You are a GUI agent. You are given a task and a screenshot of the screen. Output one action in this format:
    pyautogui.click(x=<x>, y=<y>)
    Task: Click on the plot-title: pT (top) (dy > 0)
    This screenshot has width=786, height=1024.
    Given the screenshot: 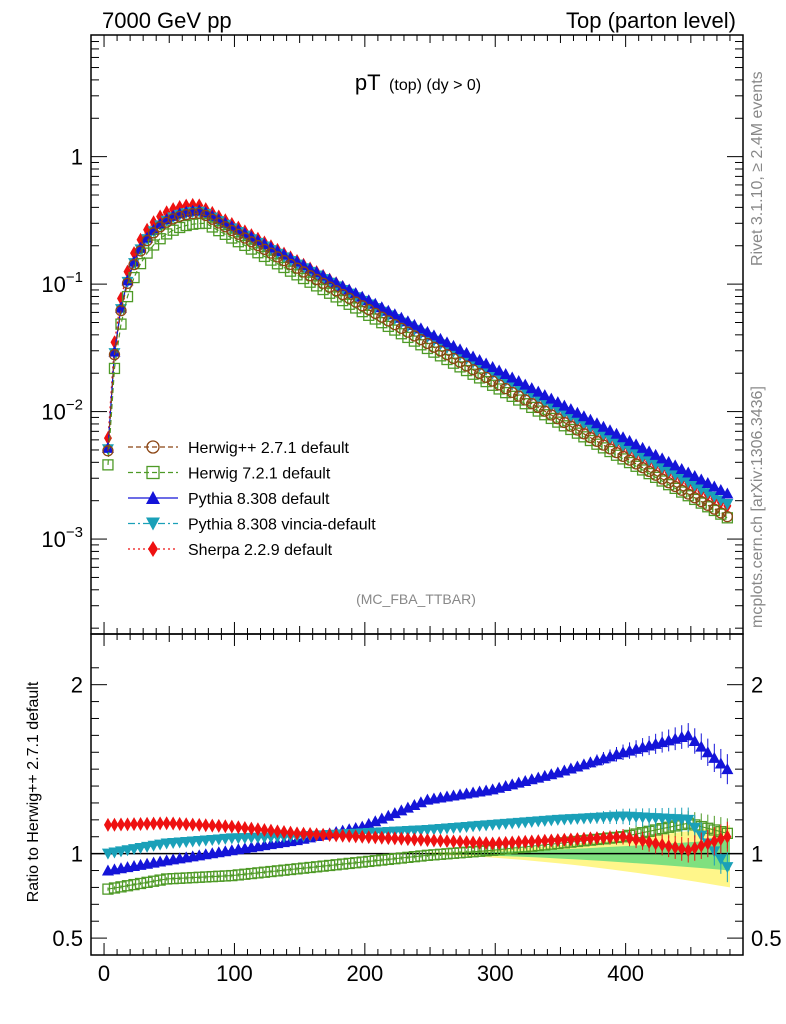 What is the action you would take?
    pyautogui.click(x=418, y=82)
    